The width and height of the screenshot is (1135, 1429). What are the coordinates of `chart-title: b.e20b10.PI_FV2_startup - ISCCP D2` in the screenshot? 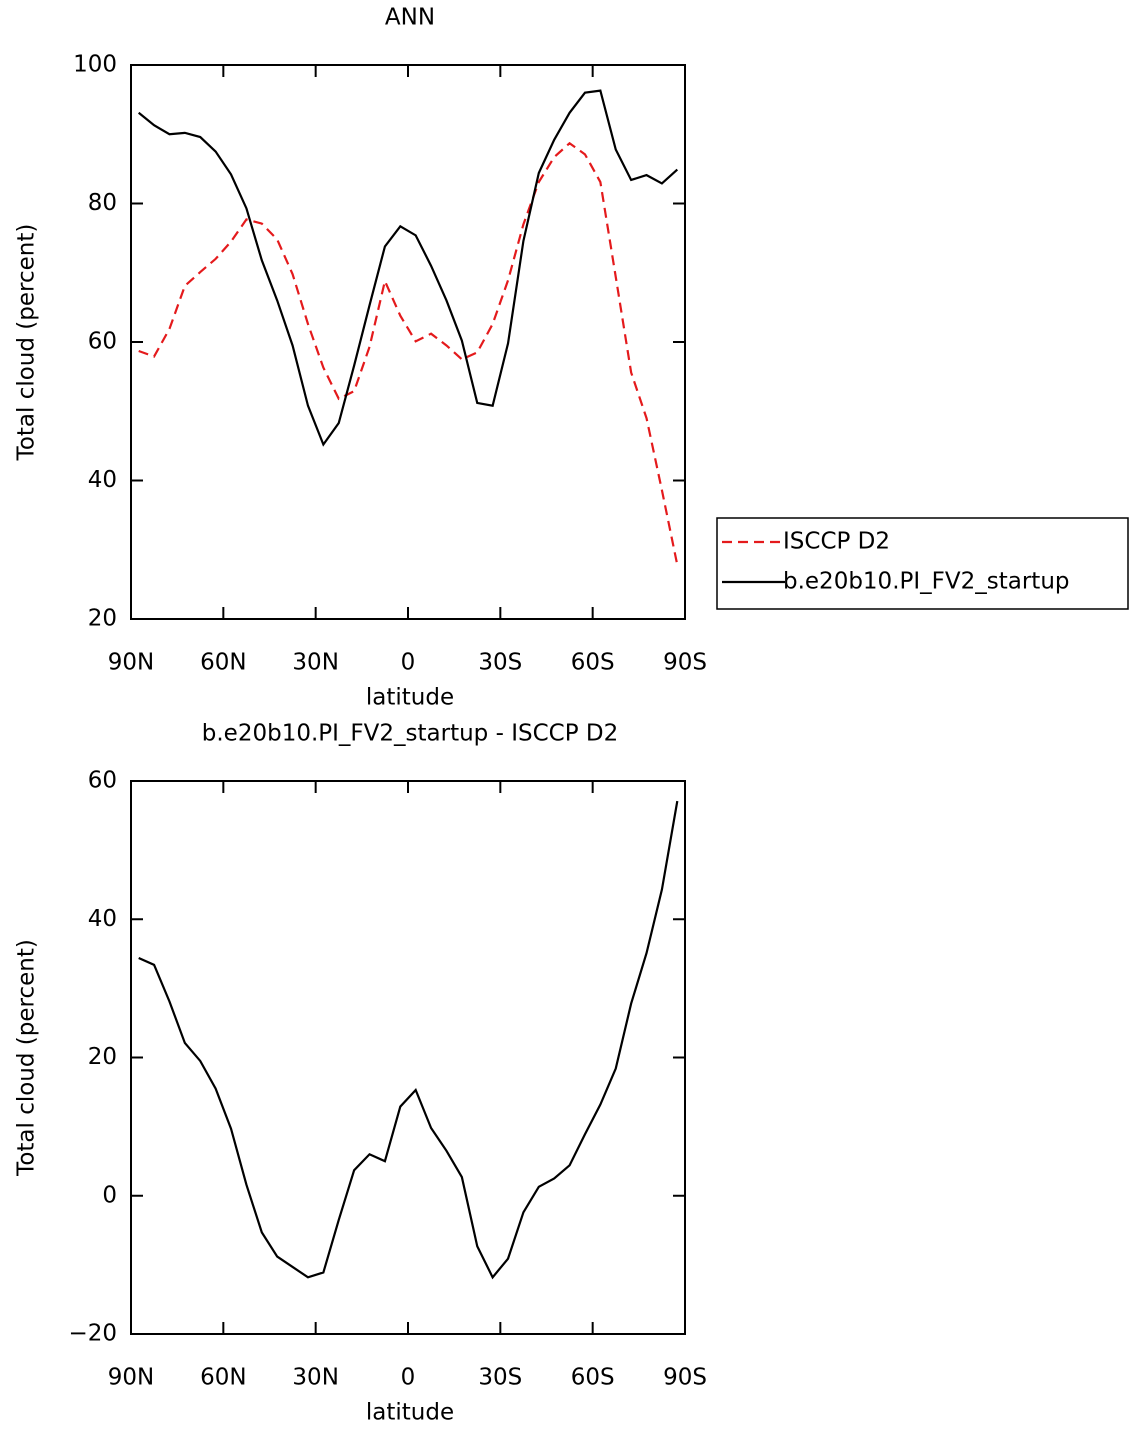 It's located at (410, 734).